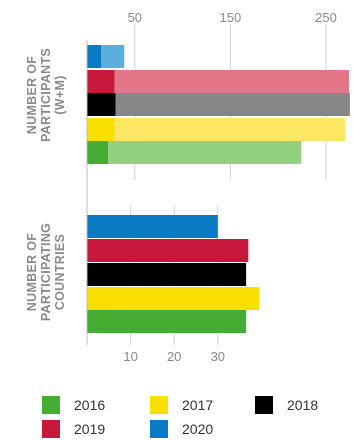  Describe the element at coordinates (173, 298) in the screenshot. I see `bar-countries-2017` at that location.